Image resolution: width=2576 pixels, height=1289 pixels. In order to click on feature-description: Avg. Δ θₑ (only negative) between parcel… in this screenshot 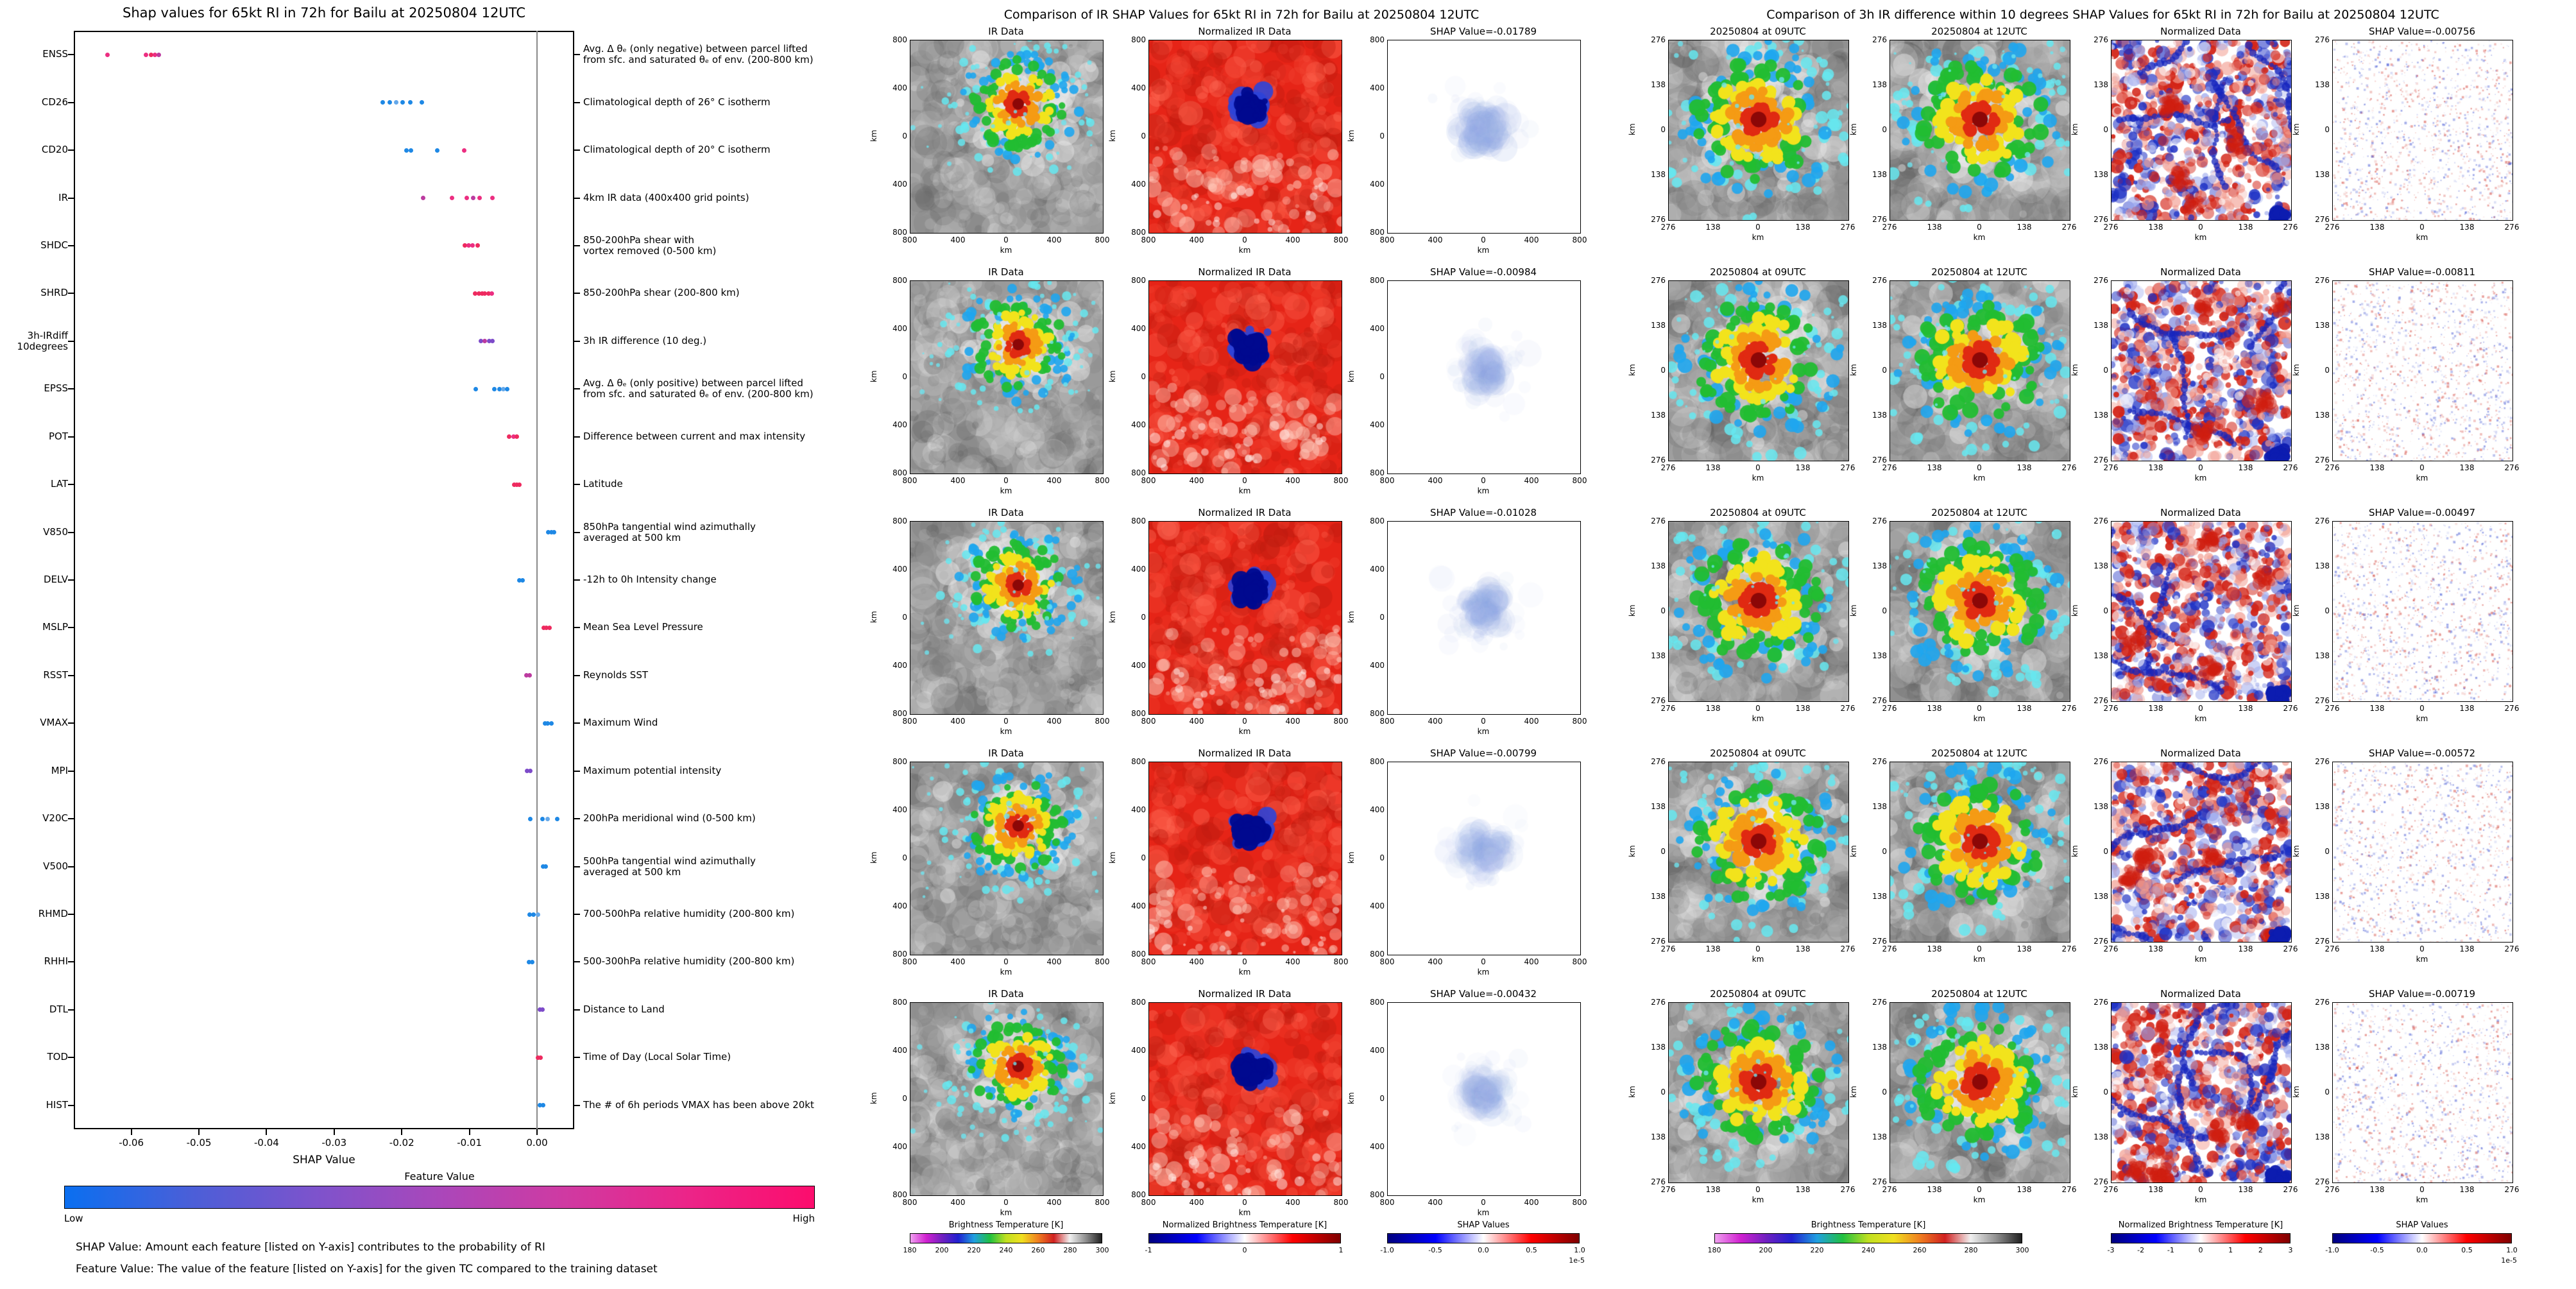, I will do `click(698, 54)`.